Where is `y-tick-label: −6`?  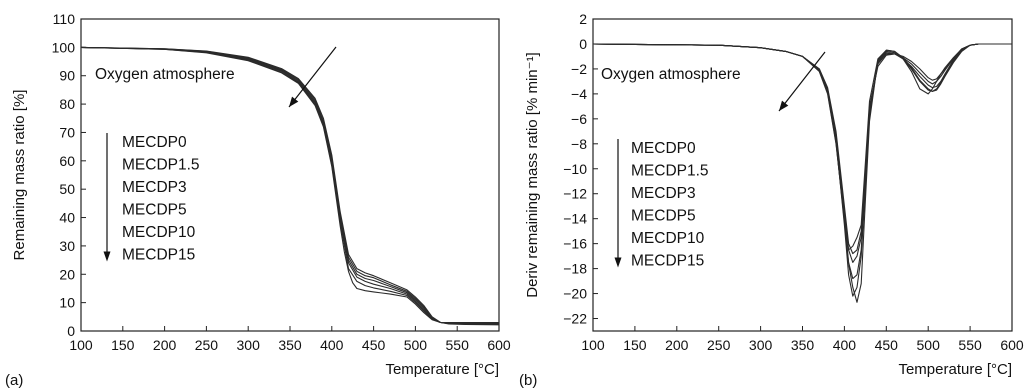 y-tick-label: −6 is located at coordinates (579, 119).